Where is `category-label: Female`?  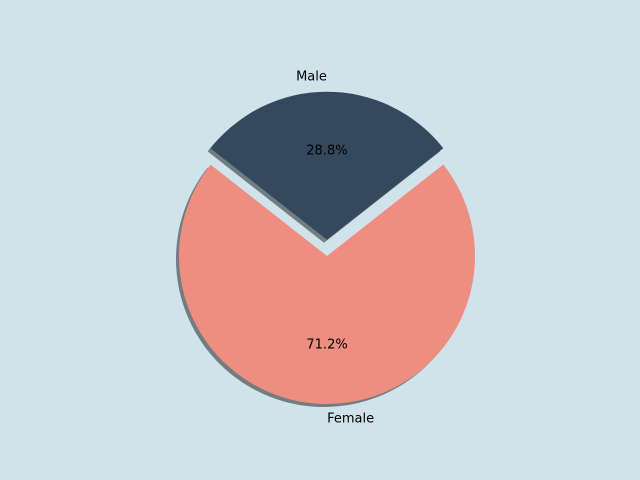 category-label: Female is located at coordinates (350, 418).